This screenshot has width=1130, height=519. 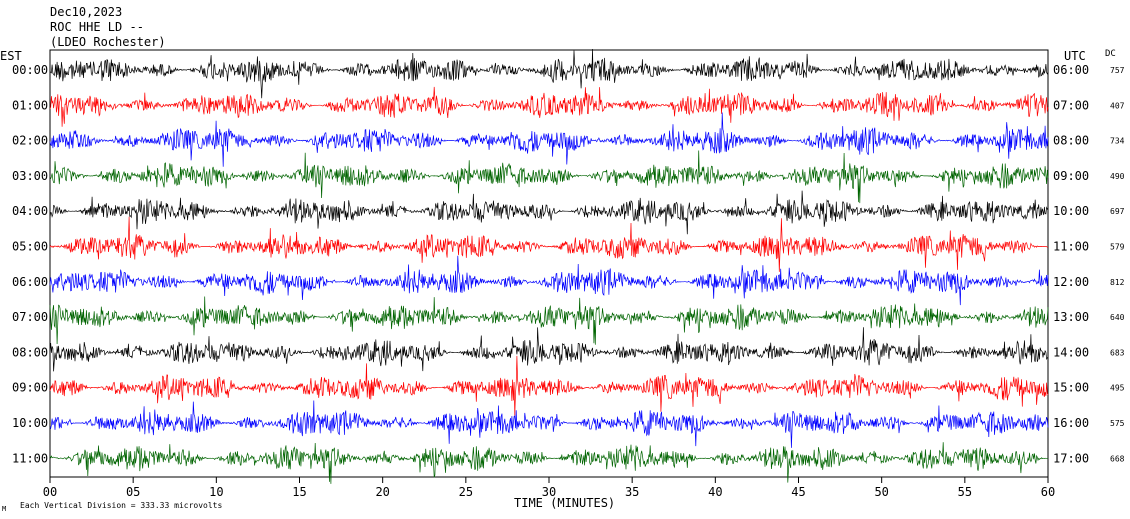 What do you see at coordinates (1071, 423) in the screenshot?
I see `utc-row-label: 16:00` at bounding box center [1071, 423].